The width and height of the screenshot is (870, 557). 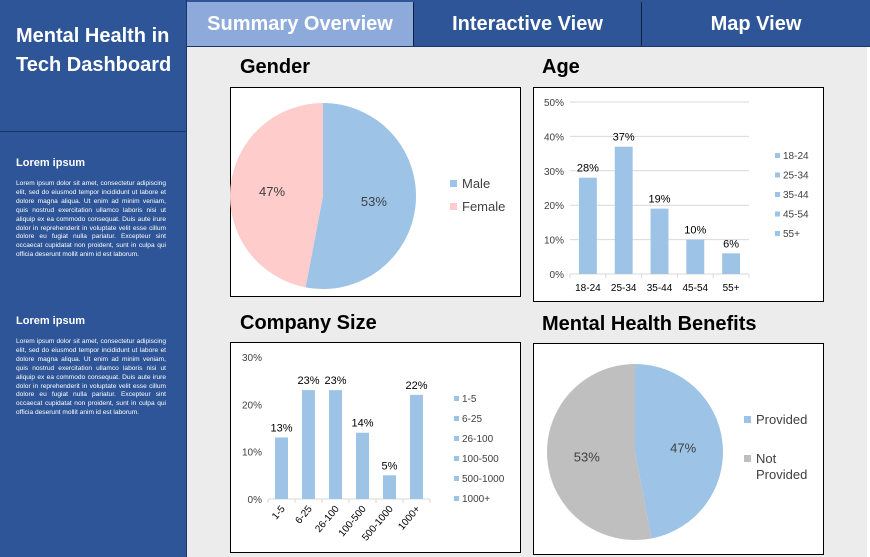 I want to click on tab-interactive-view: Interactive View, so click(x=527, y=24).